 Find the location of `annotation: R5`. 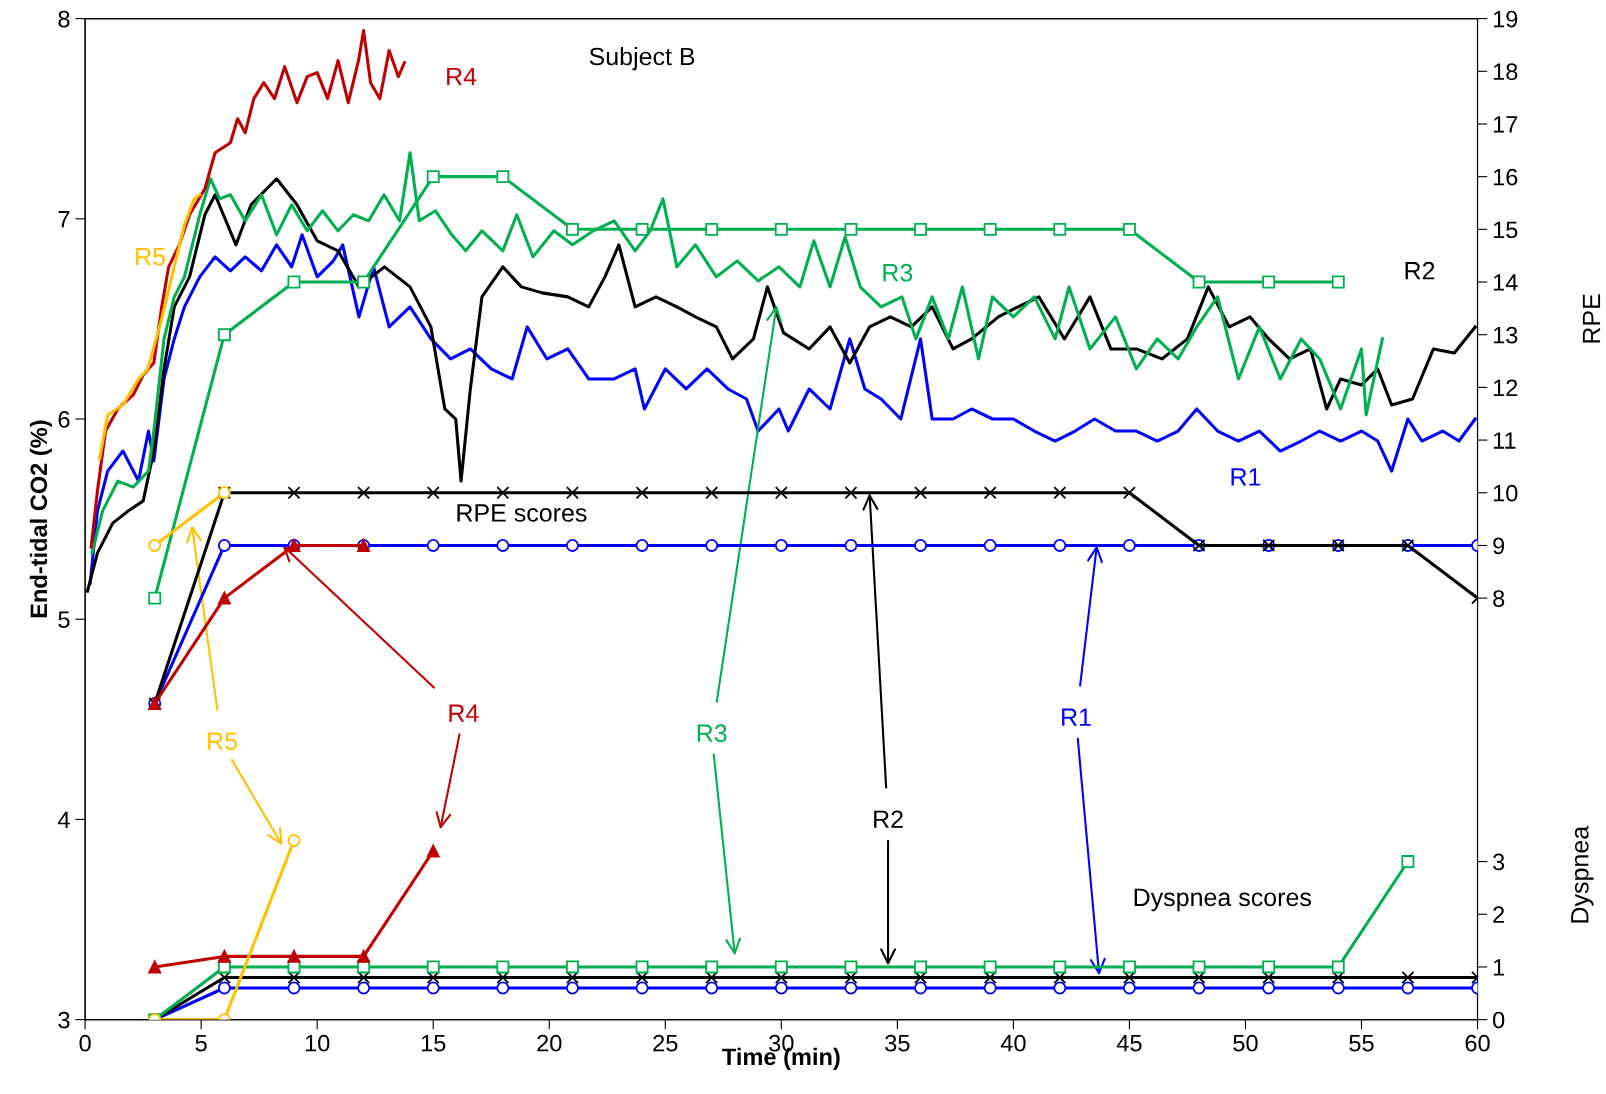

annotation: R5 is located at coordinates (222, 741).